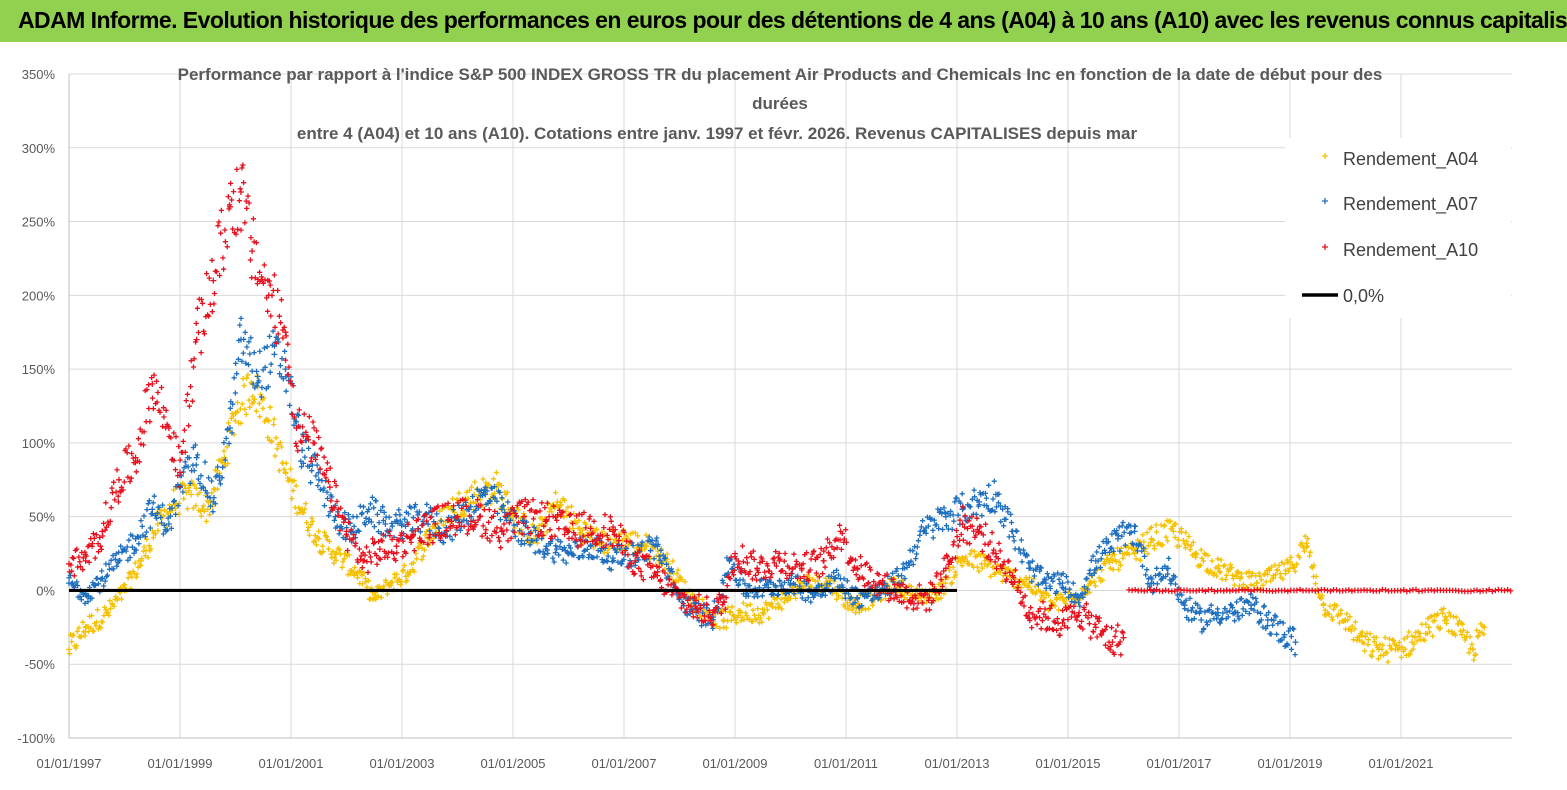 This screenshot has width=1567, height=790. I want to click on x-tick-label: 01/01/2013, so click(956, 763).